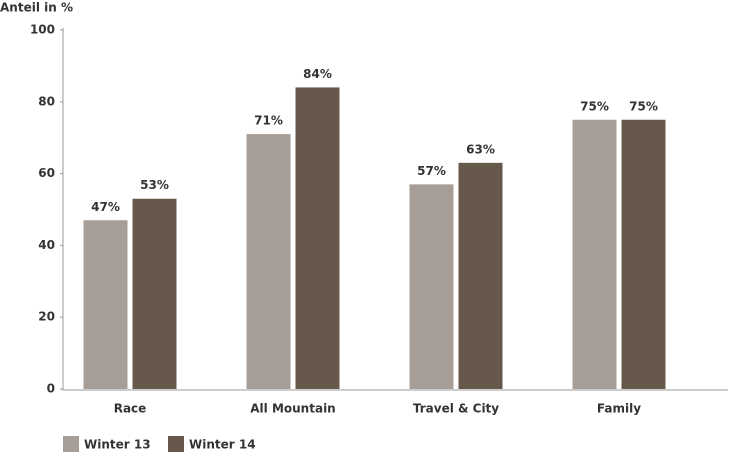 The width and height of the screenshot is (730, 453). What do you see at coordinates (268, 121) in the screenshot?
I see `value-label: 71%` at bounding box center [268, 121].